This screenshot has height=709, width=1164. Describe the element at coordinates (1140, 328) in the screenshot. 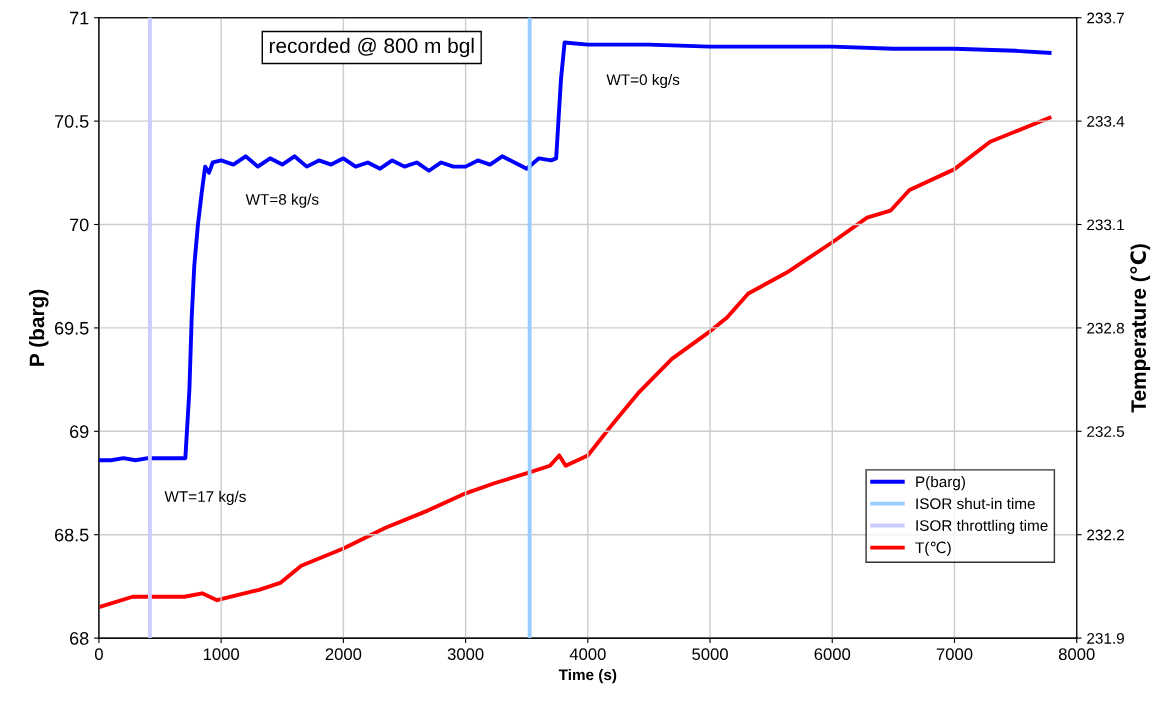

I see `y2-axis-title: Temperature (℃)` at that location.